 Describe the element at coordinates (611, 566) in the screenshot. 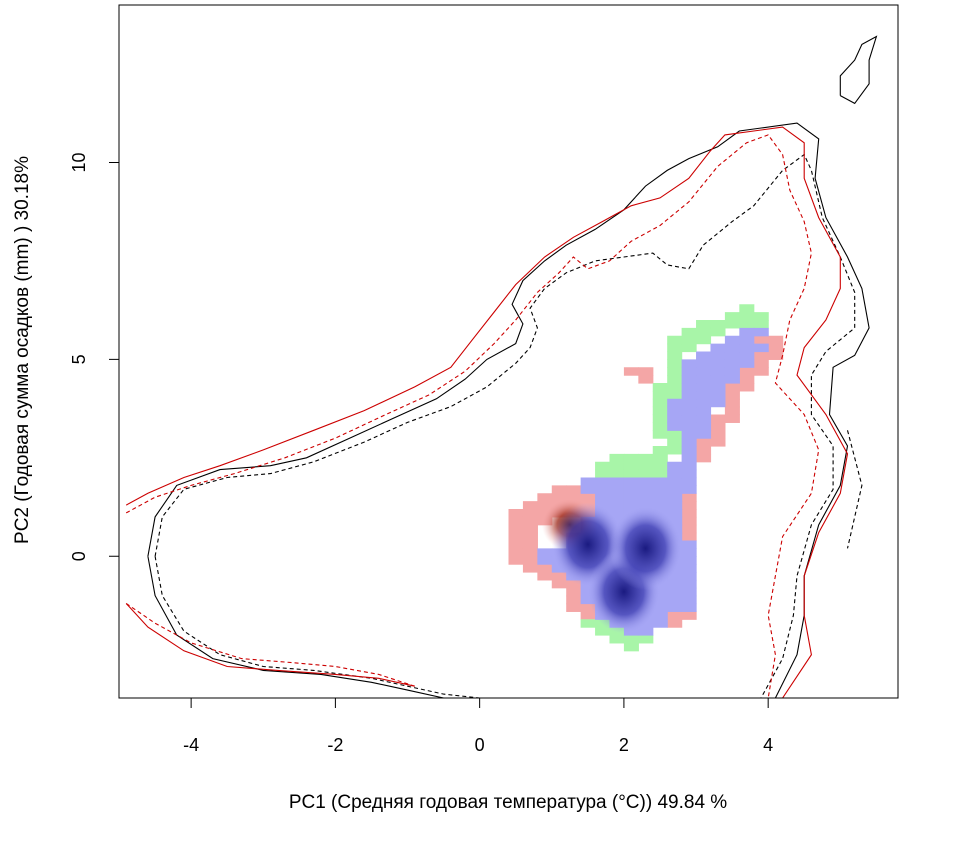

I see `density-peaks` at that location.